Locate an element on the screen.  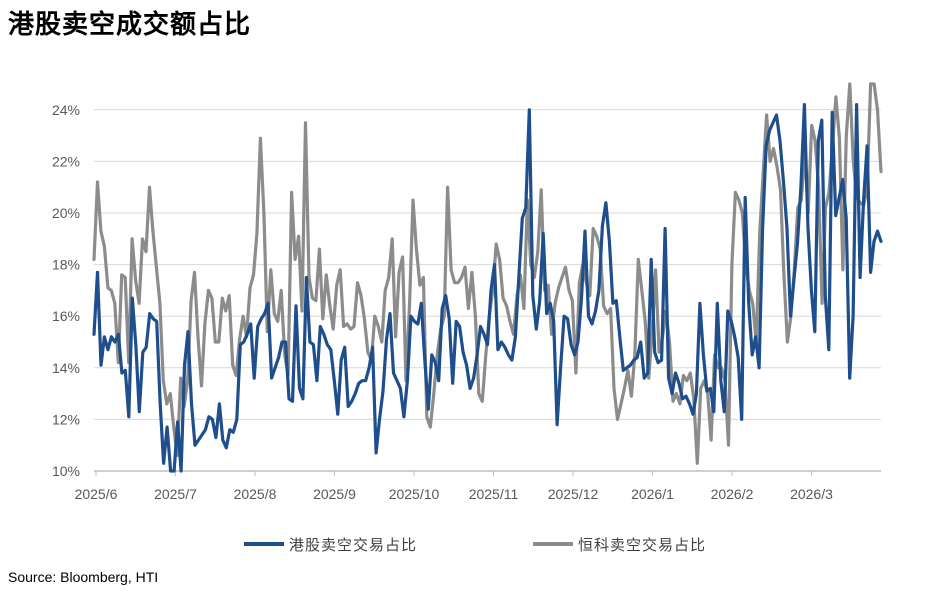
x-tick-label: 2026/1 is located at coordinates (652, 494).